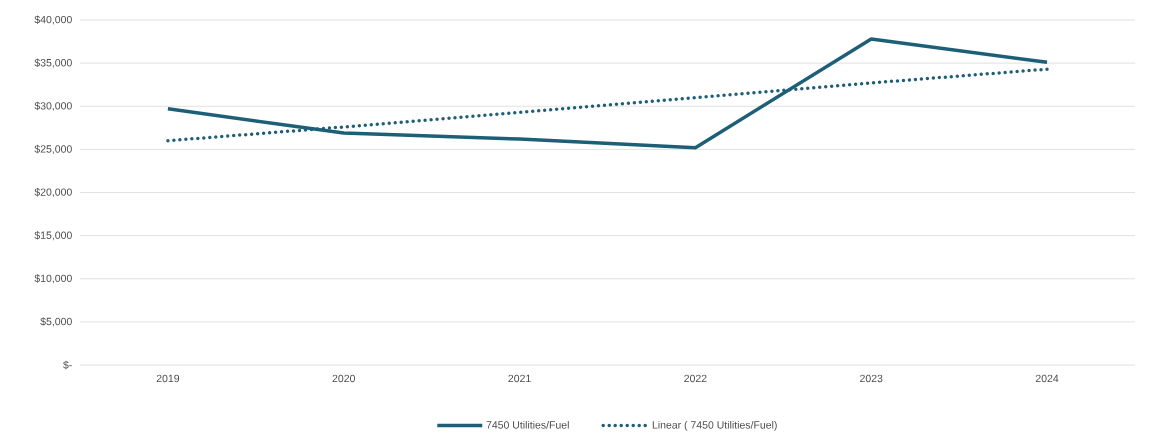 The height and width of the screenshot is (445, 1151). What do you see at coordinates (67, 365) in the screenshot?
I see `y-tick-label: $-` at bounding box center [67, 365].